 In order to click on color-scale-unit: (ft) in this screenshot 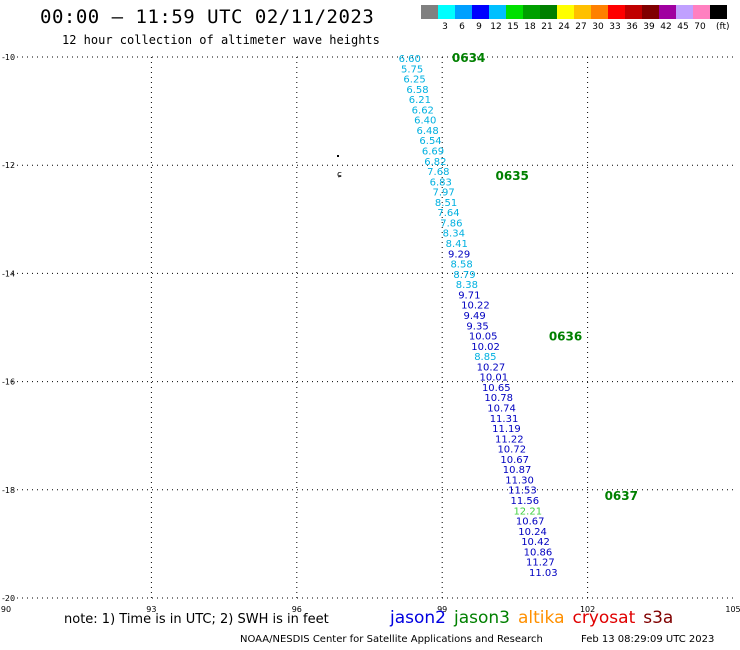, I will do `click(723, 27)`.